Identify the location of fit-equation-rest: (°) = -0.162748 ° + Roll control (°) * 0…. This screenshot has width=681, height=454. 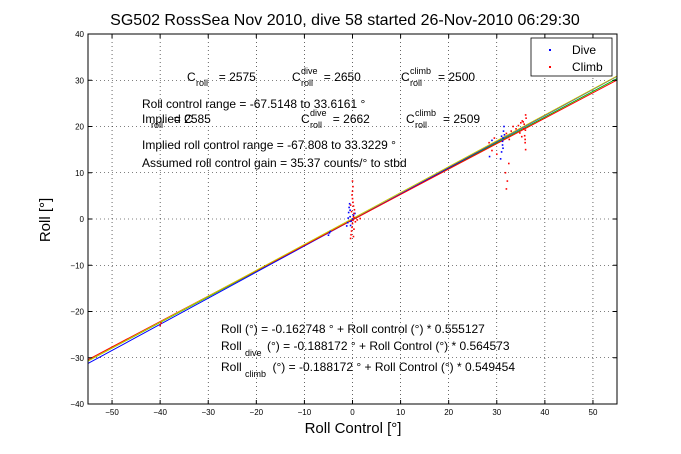
(365, 329).